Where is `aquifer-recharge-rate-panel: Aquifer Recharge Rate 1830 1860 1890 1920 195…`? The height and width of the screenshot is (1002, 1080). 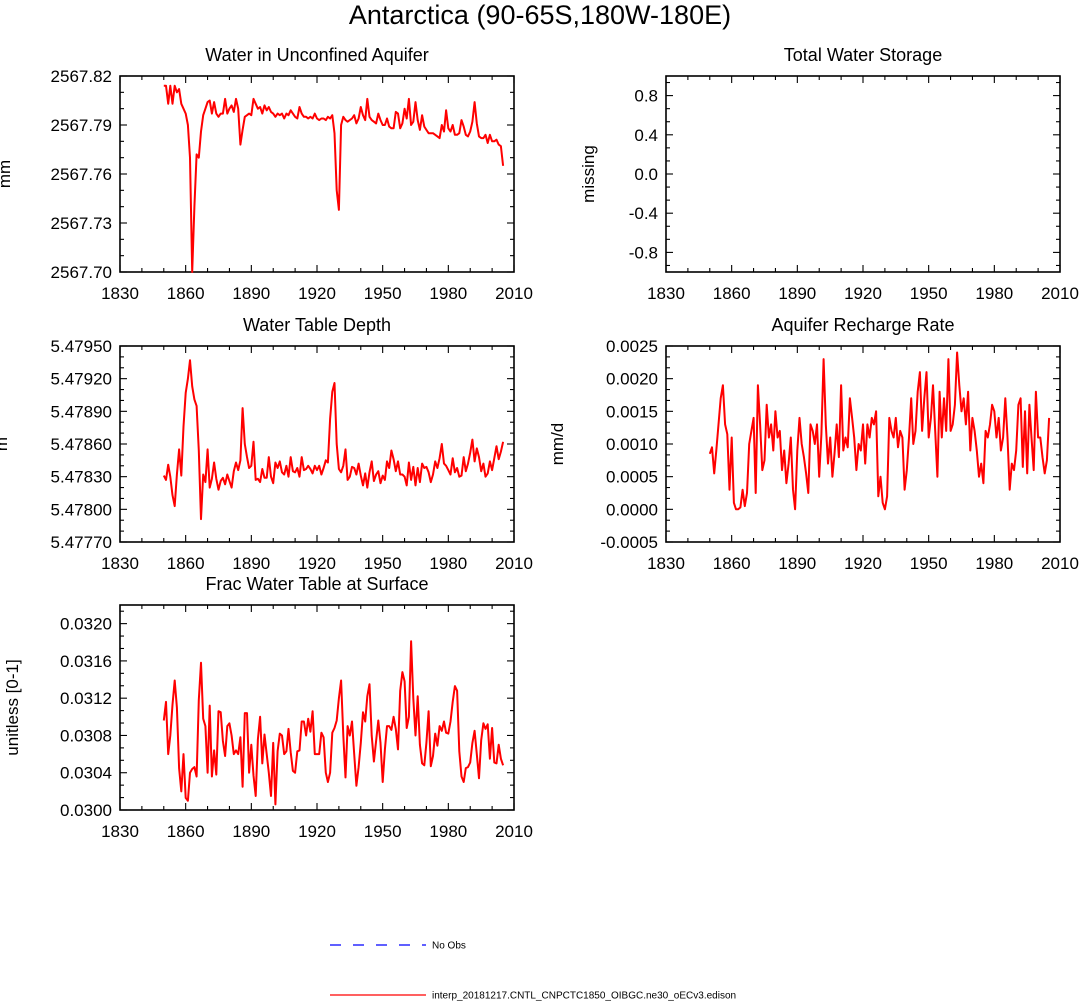 aquifer-recharge-rate-panel: Aquifer Recharge Rate 1830 1860 1890 1920 195… is located at coordinates (813, 444).